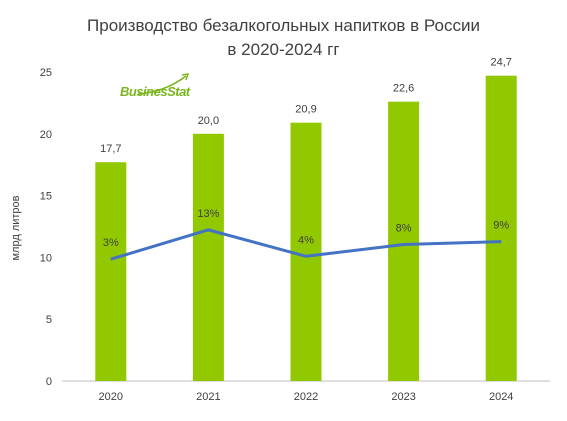  What do you see at coordinates (283, 49) in the screenshot?
I see `chart-title-line-2: в 2020-2024 гг` at bounding box center [283, 49].